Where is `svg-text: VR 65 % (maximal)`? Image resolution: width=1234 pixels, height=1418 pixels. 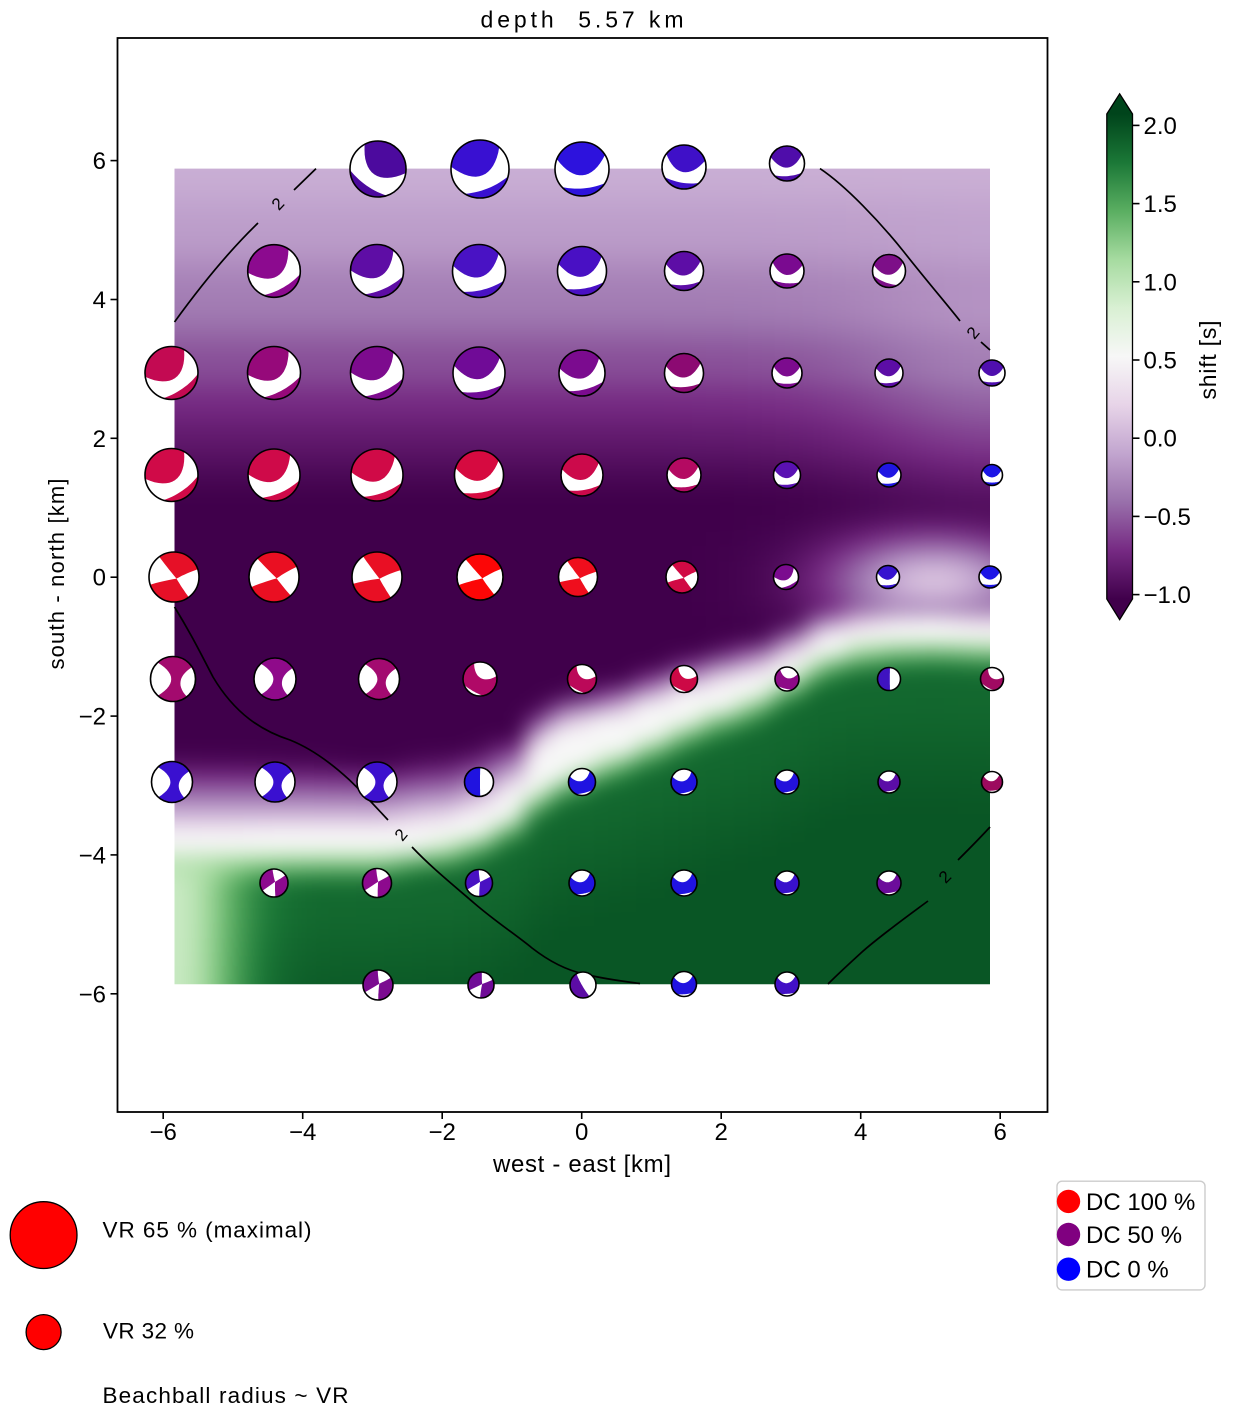
svg-text: VR 65 % (maximal) is located at coordinates (207, 1230).